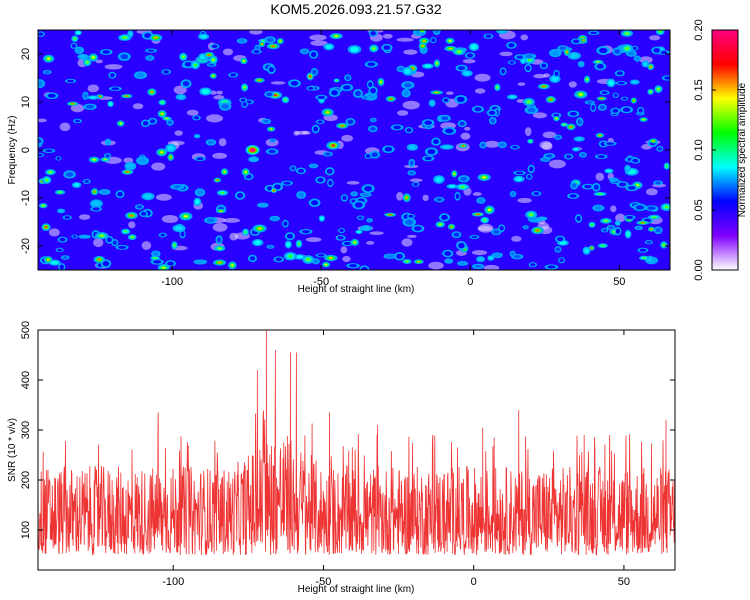 This screenshot has height=600, width=750. What do you see at coordinates (619, 282) in the screenshot?
I see `x-tick-label: 50` at bounding box center [619, 282].